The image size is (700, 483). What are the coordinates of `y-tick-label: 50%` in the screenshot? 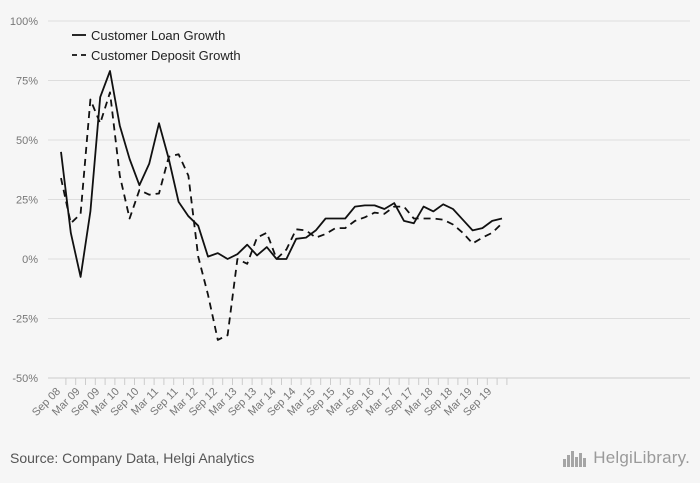 It's located at (27, 141).